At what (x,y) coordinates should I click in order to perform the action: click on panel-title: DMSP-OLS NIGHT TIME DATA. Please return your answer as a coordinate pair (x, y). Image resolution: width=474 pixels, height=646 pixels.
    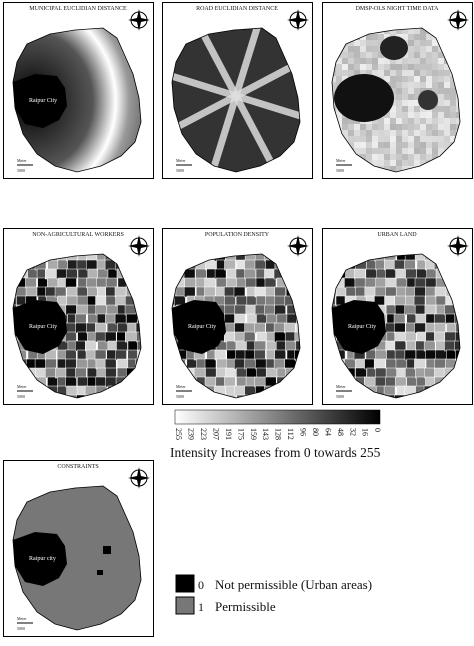
    Looking at the image, I should click on (397, 9).